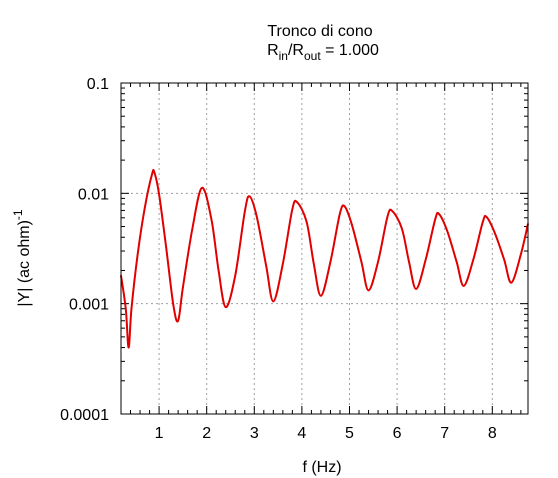 Image resolution: width=558 pixels, height=478 pixels. Describe the element at coordinates (93, 194) in the screenshot. I see `y-tick-label: 0.01` at that location.